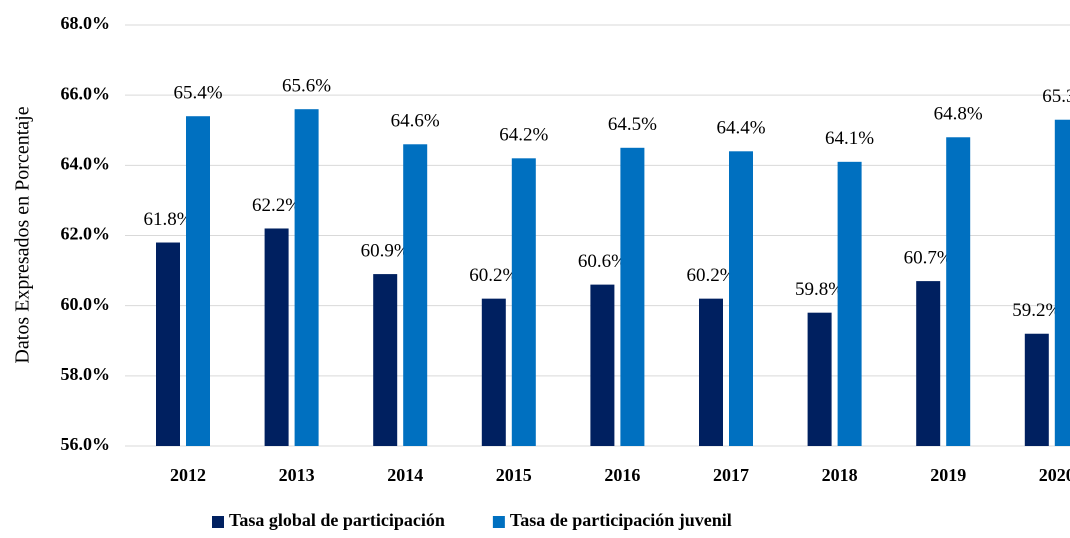 The height and width of the screenshot is (538, 1070). What do you see at coordinates (621, 520) in the screenshot?
I see `legend-label: Tasa de participación juvenil` at bounding box center [621, 520].